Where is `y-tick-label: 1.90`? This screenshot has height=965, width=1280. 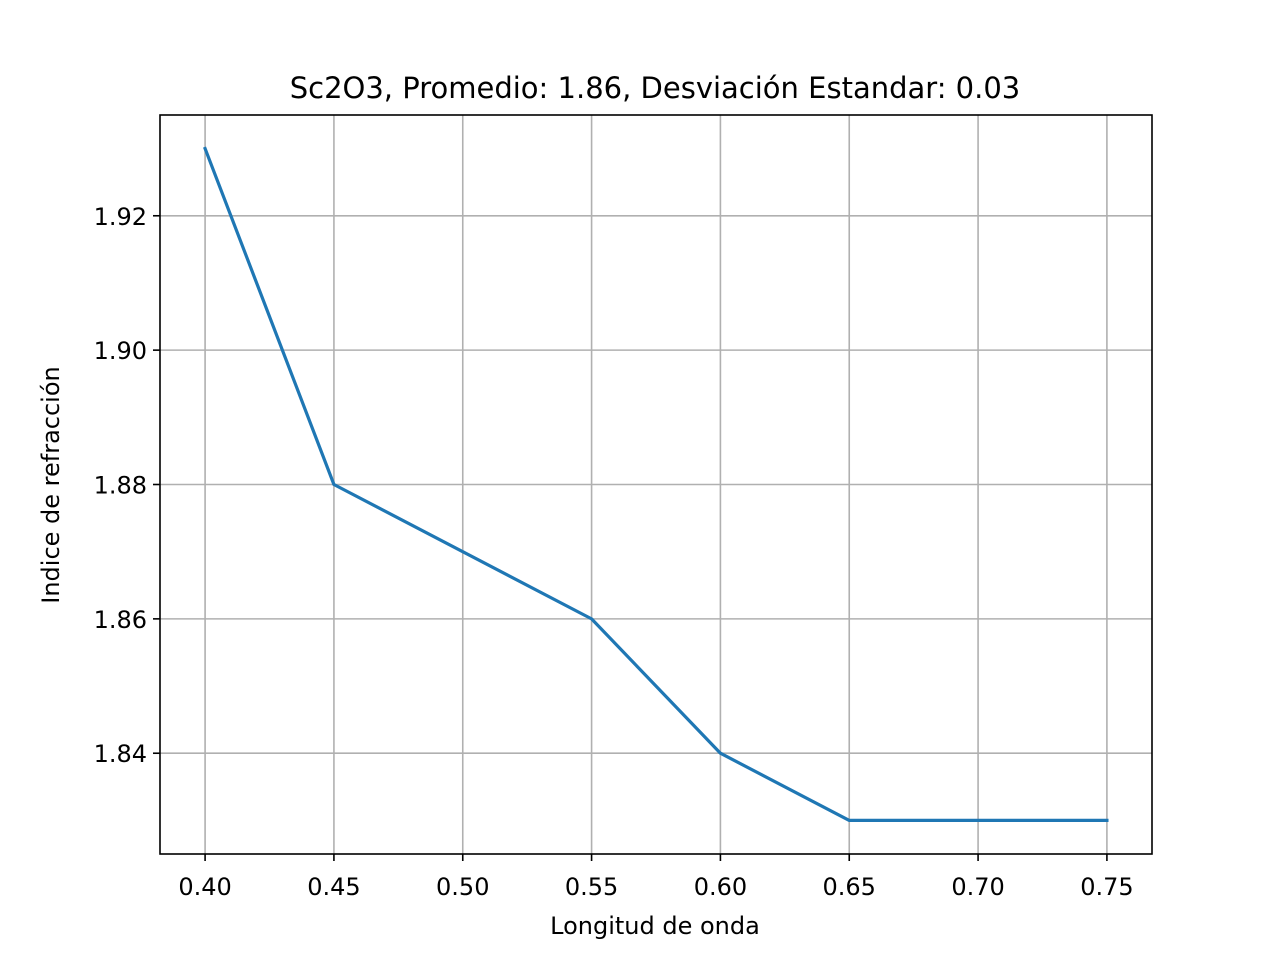
y-tick-label: 1.90 is located at coordinates (120, 351).